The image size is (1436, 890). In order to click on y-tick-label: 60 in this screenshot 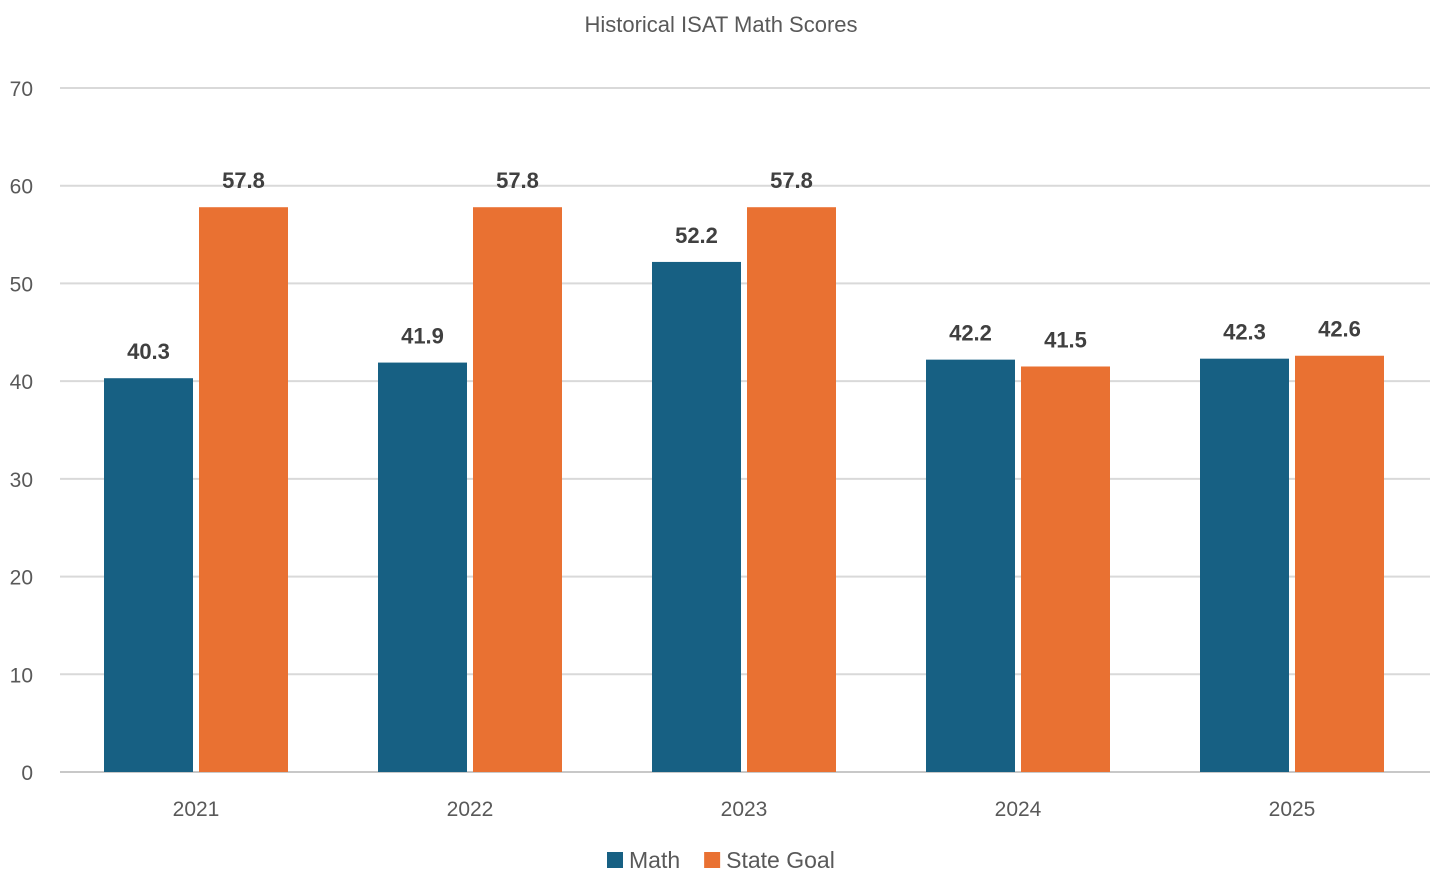, I will do `click(21, 187)`.